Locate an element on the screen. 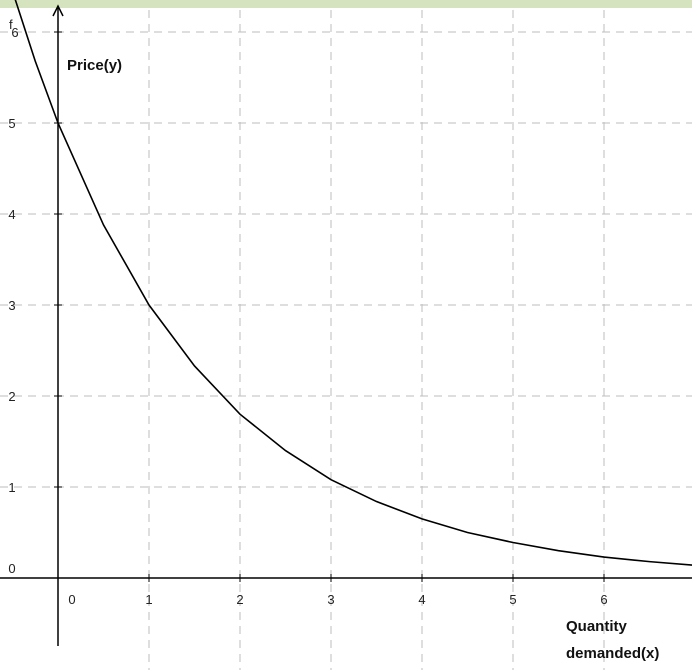 Image resolution: width=692 pixels, height=670 pixels. x-tick-label-2: 2 is located at coordinates (239, 599).